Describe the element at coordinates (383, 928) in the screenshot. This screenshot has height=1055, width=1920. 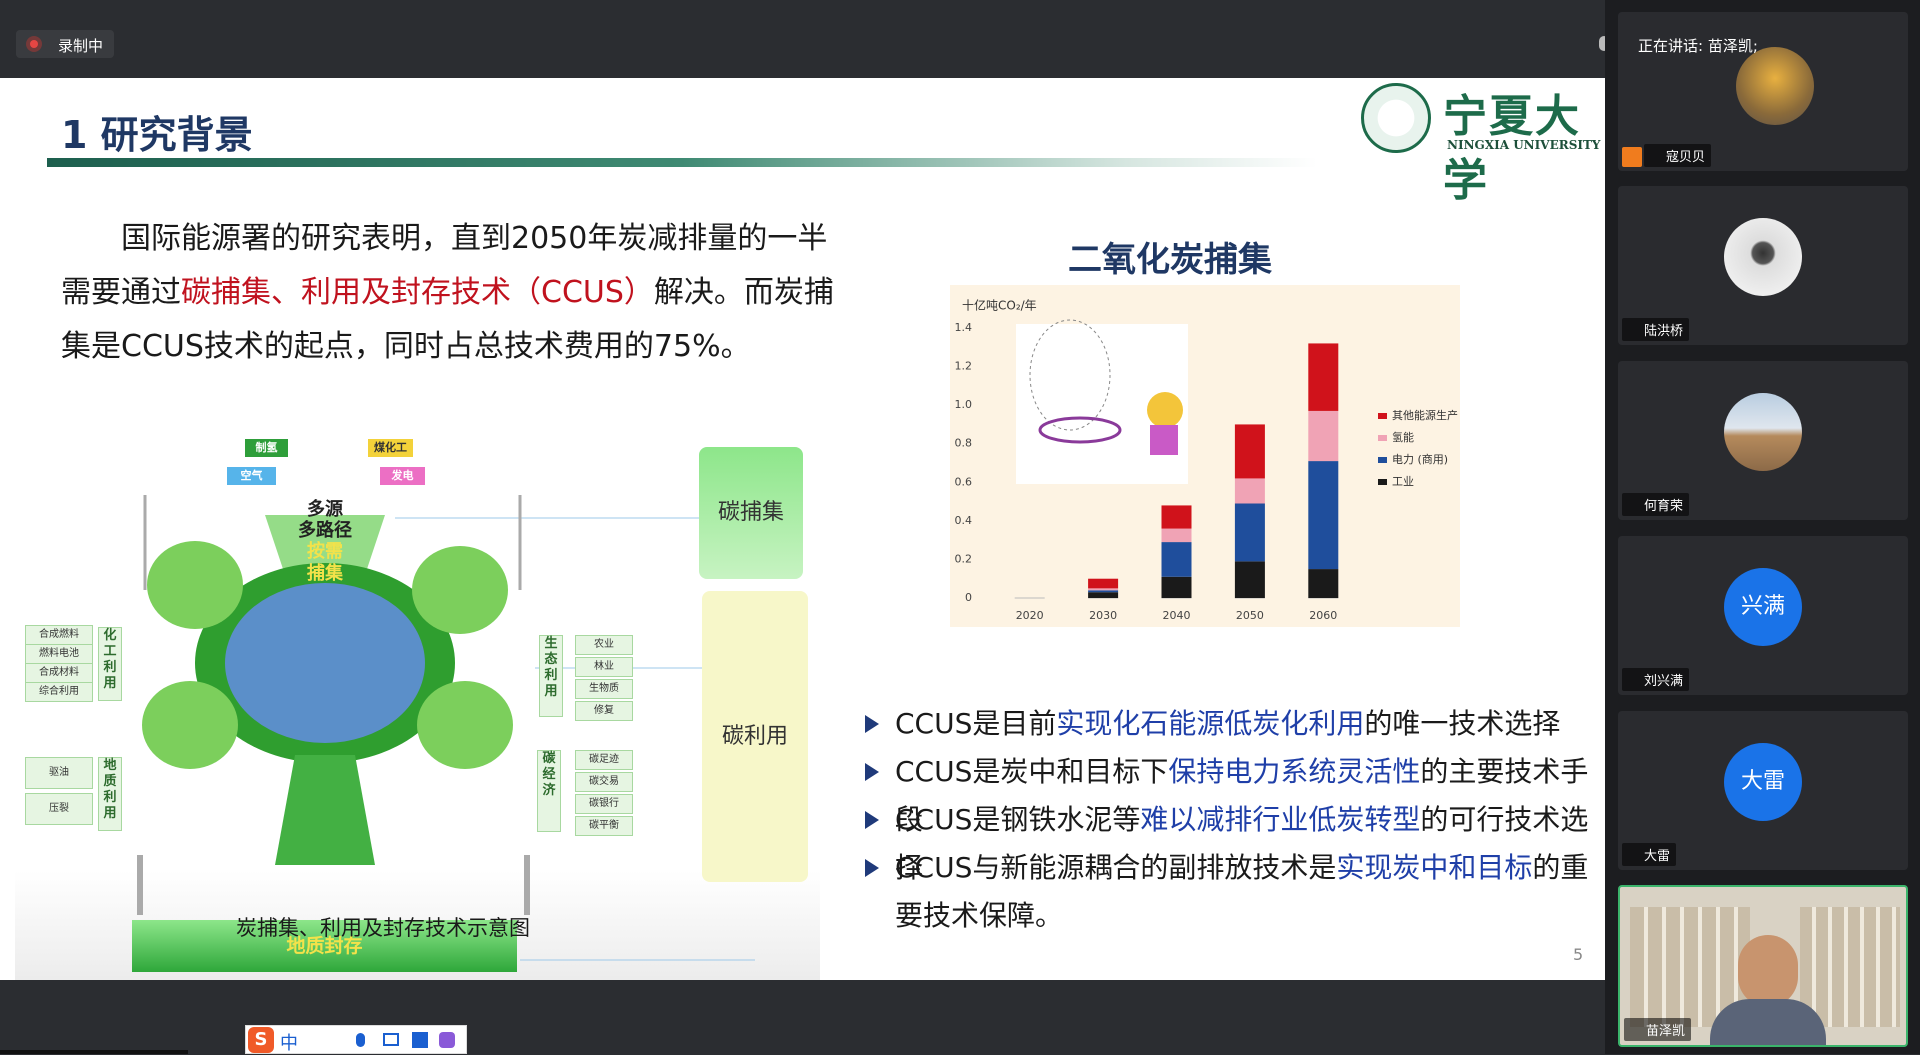
I see `diagram-caption: 炭捕集、利用及封存技术示意图` at that location.